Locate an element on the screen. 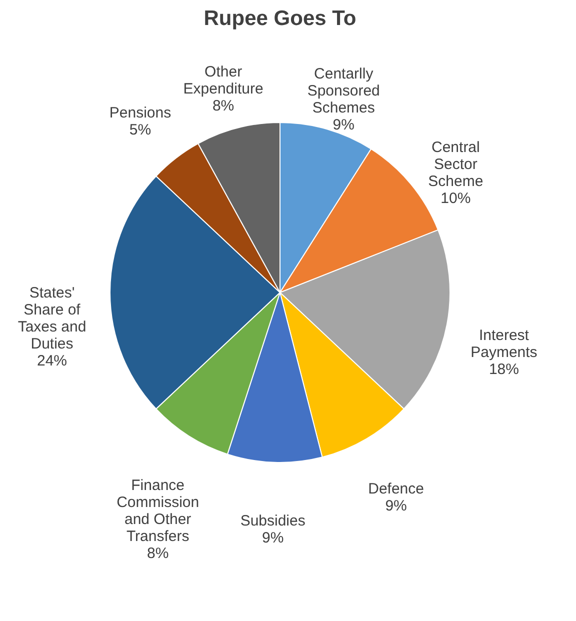 This screenshot has width=576, height=621. data-label: 24% is located at coordinates (52, 361).